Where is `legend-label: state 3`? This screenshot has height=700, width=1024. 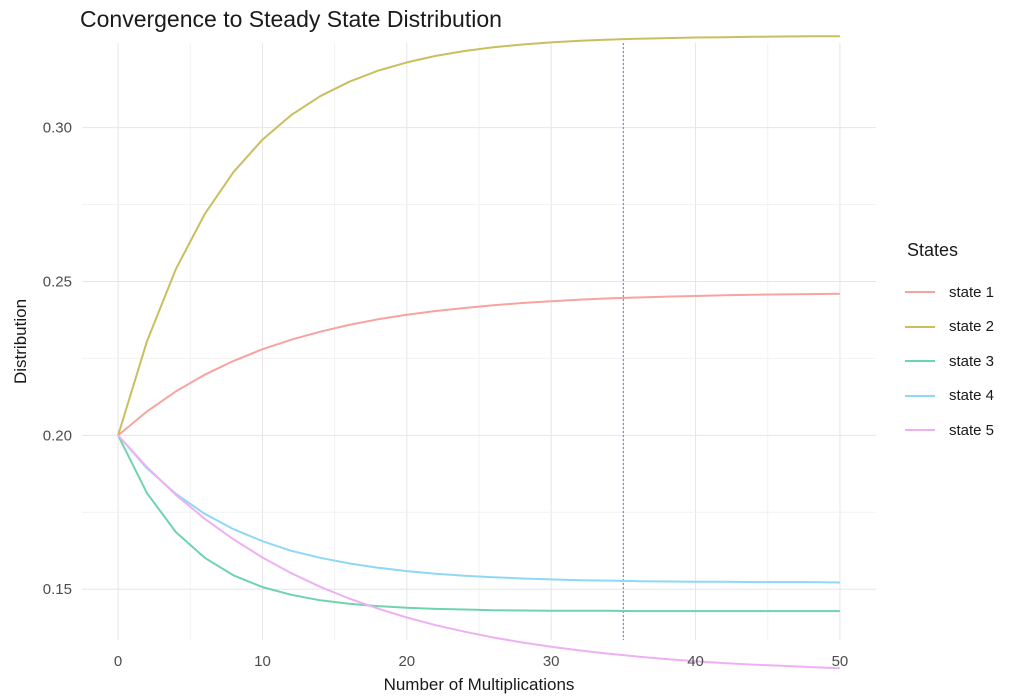 legend-label: state 3 is located at coordinates (972, 361).